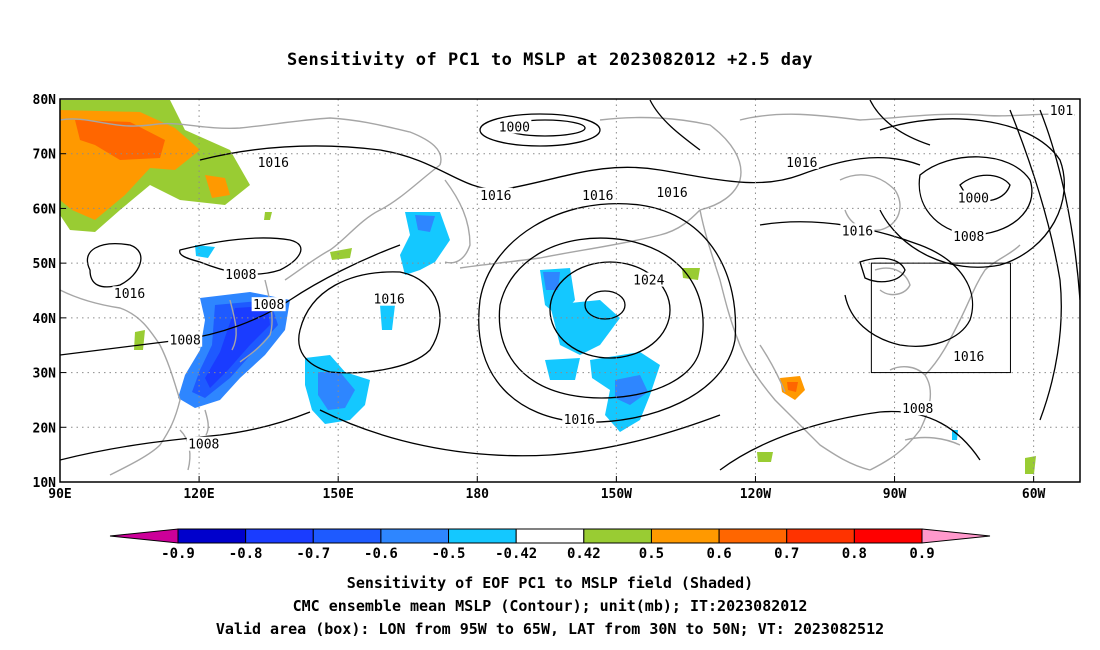 Image resolution: width=1100 pixels, height=650 pixels. I want to click on contour-label: 101, so click(1061, 111).